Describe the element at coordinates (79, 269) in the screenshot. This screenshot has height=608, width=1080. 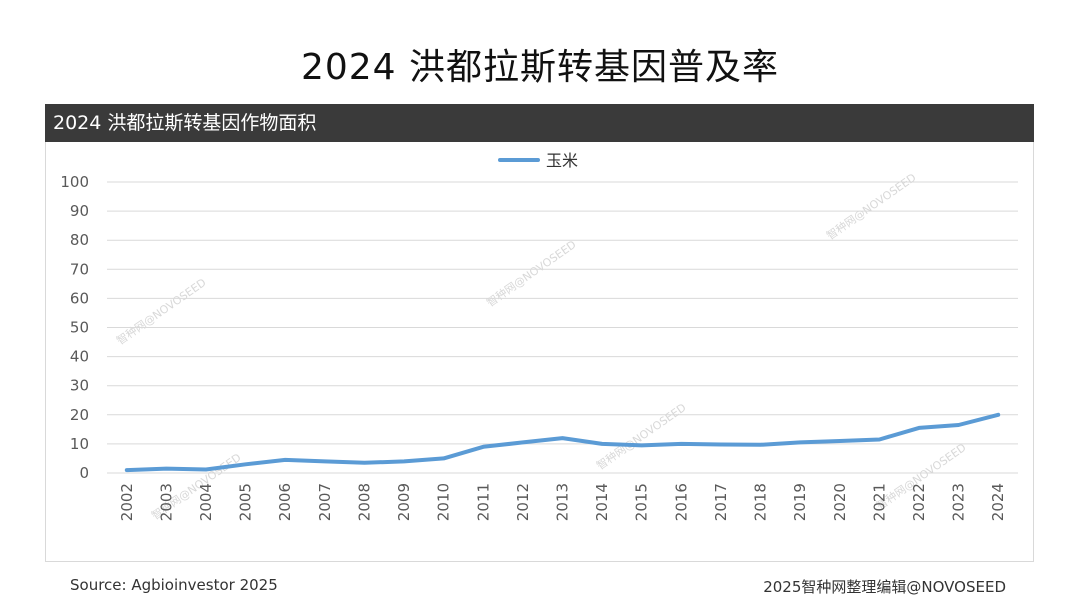
I see `y-tick-label: 70` at that location.